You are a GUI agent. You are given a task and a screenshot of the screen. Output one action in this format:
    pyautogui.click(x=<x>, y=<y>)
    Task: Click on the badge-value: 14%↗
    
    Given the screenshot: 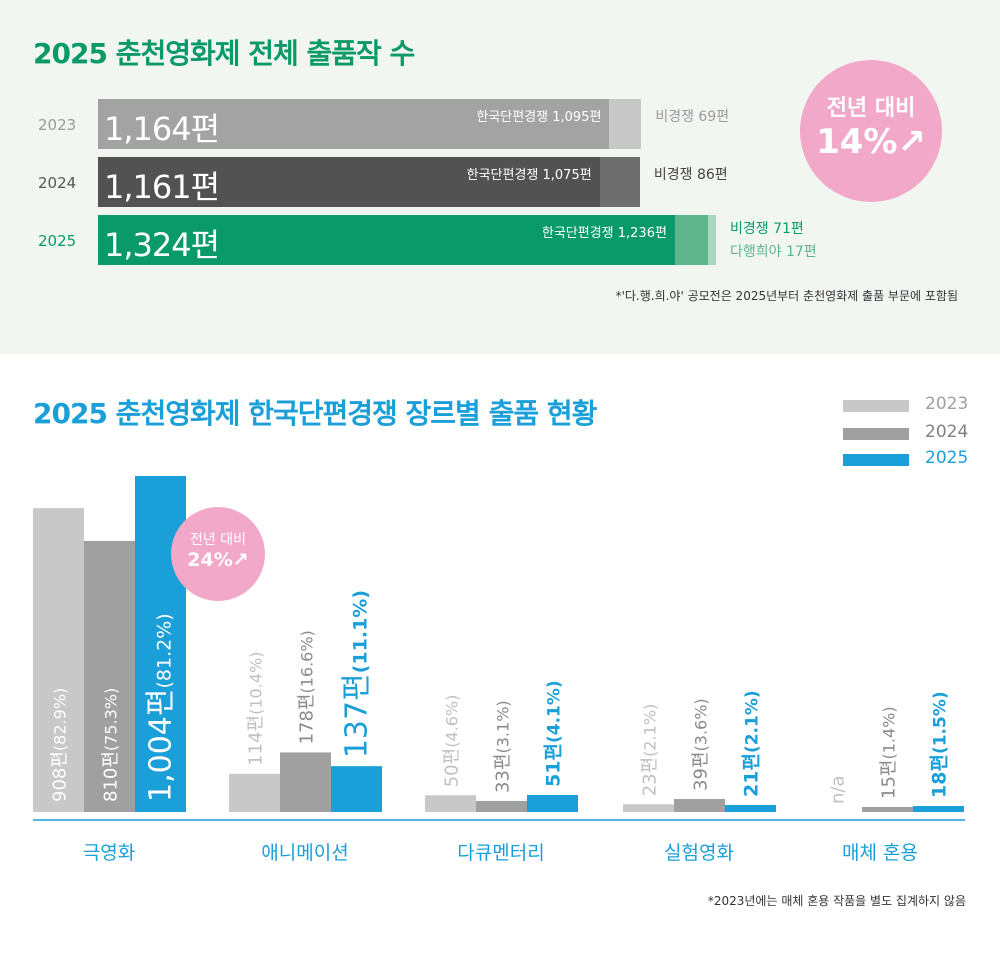 What is the action you would take?
    pyautogui.click(x=871, y=142)
    